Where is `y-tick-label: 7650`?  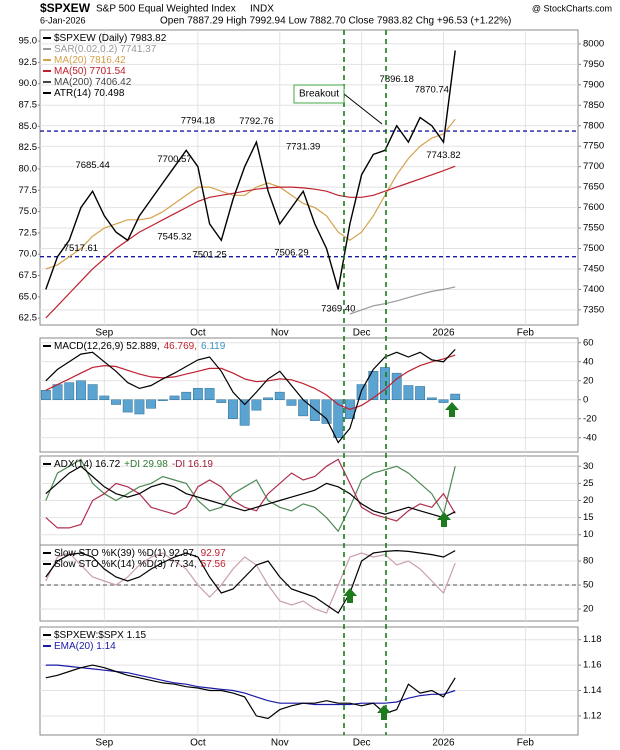 y-tick-label: 7650 is located at coordinates (593, 187).